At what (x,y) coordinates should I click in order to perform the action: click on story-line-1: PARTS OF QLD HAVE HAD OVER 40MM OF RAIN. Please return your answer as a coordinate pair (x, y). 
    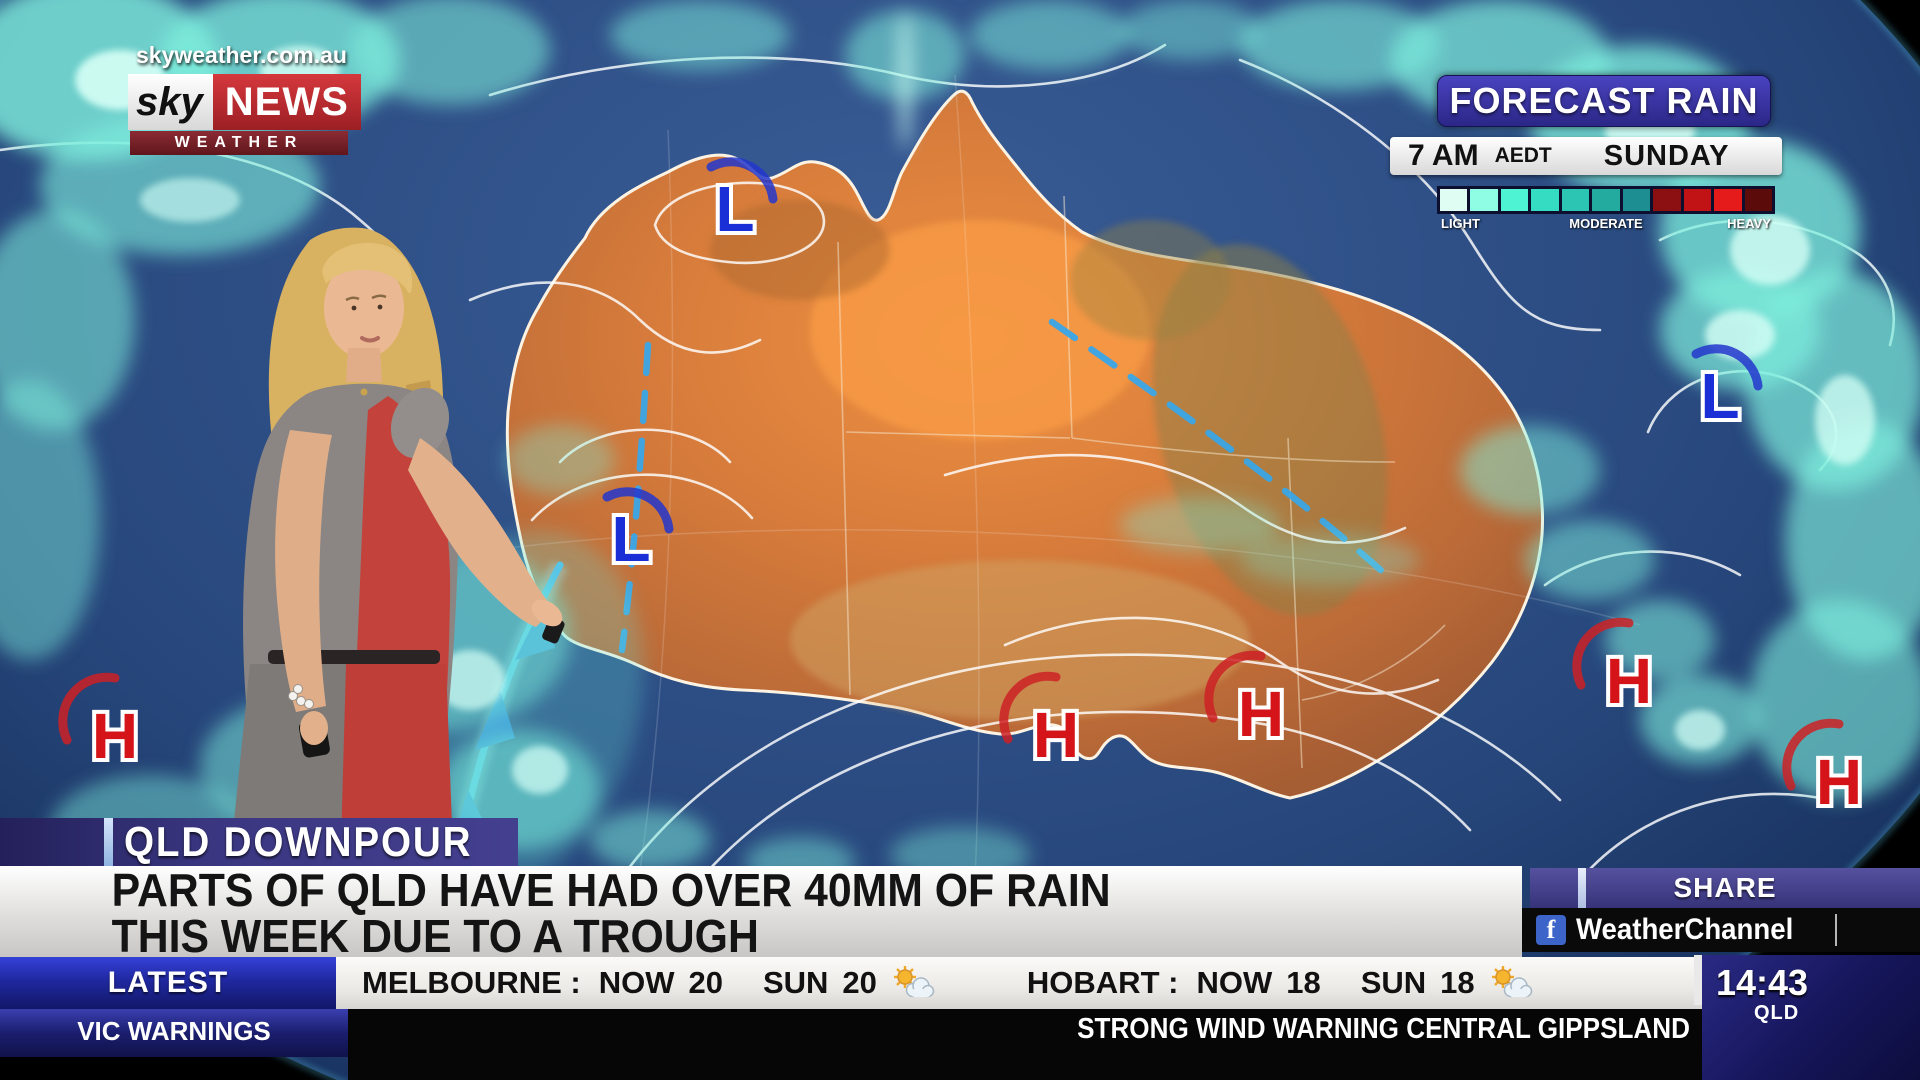
    Looking at the image, I should click on (611, 890).